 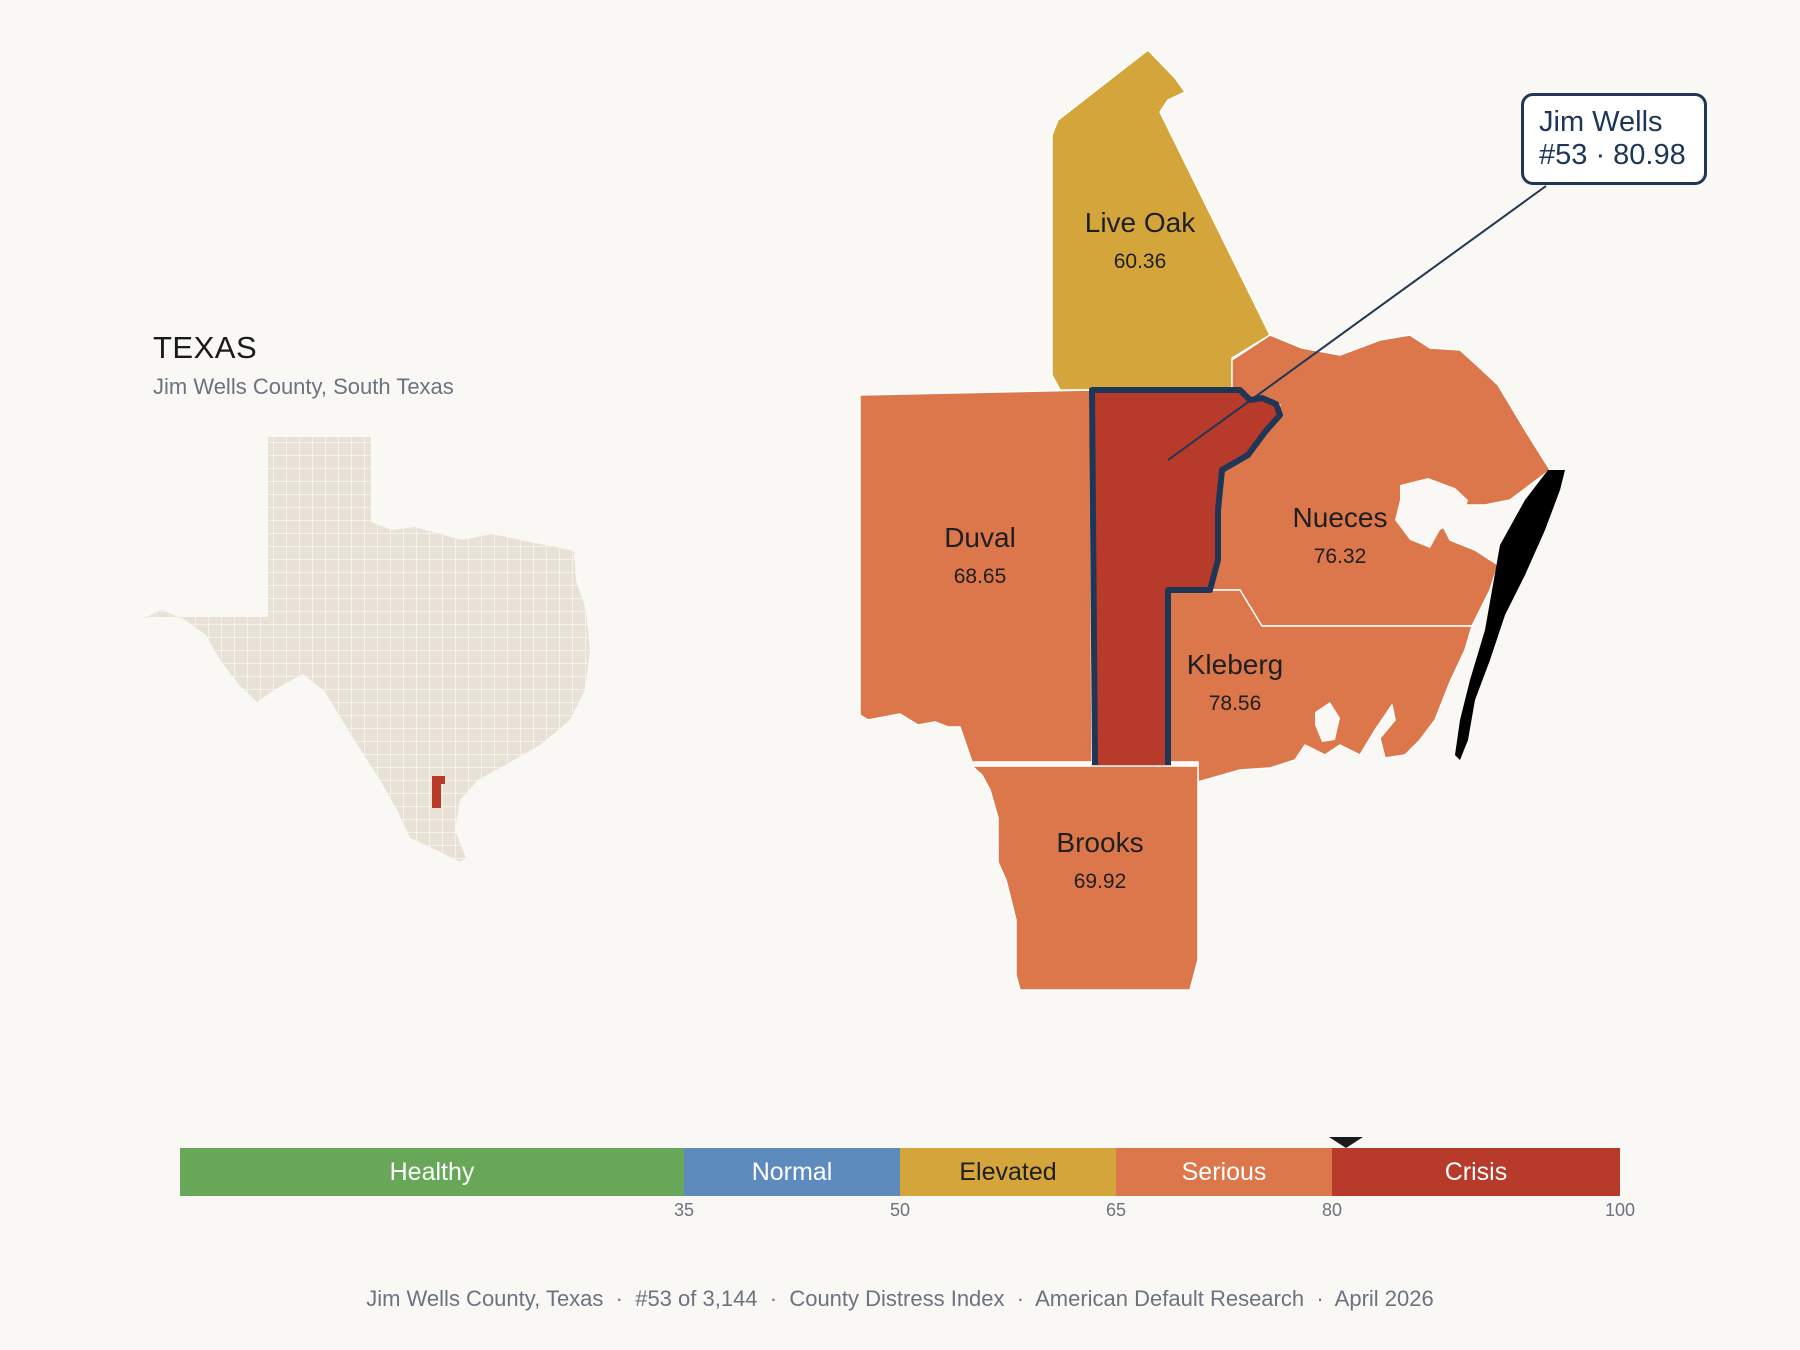 What do you see at coordinates (1601, 122) in the screenshot?
I see `callout-county-name: Jim Wells` at bounding box center [1601, 122].